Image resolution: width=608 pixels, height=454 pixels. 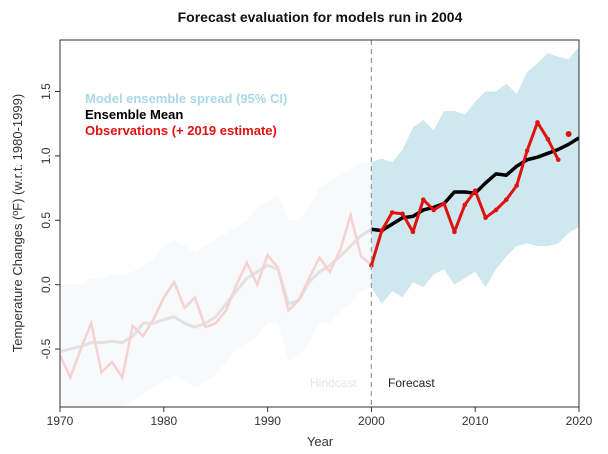 I want to click on x-tick-label: 2020, so click(x=579, y=421).